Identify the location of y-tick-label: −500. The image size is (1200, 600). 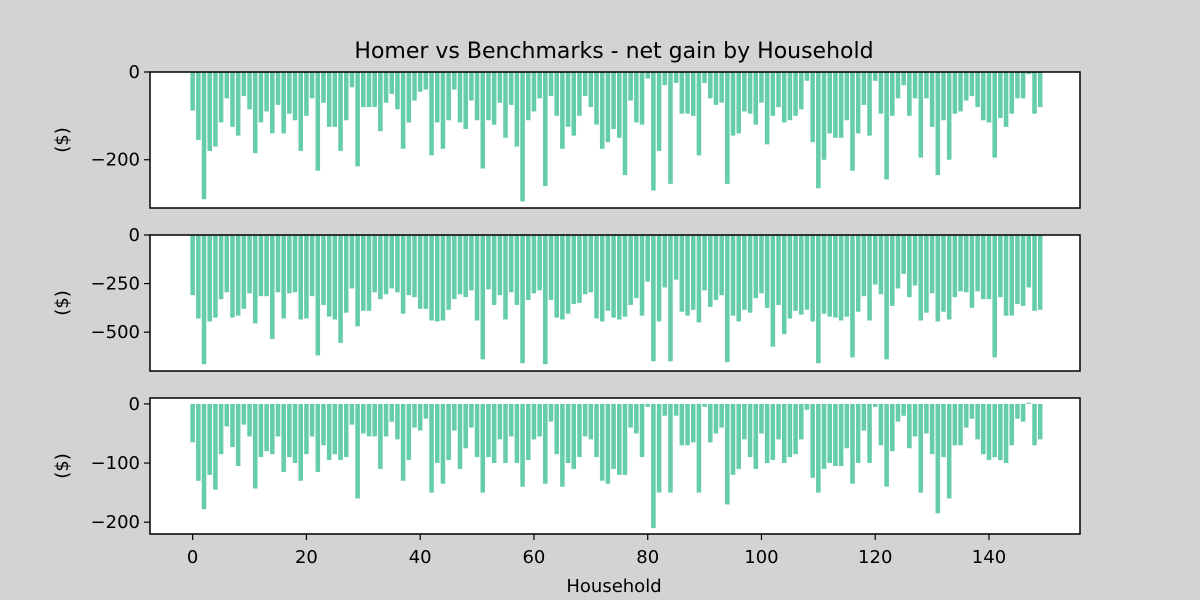
(115, 332).